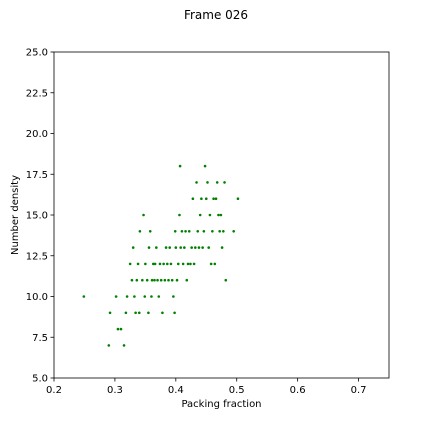 This screenshot has height=432, width=432. Describe the element at coordinates (15, 215) in the screenshot. I see `y-axis-label: Number density` at that location.